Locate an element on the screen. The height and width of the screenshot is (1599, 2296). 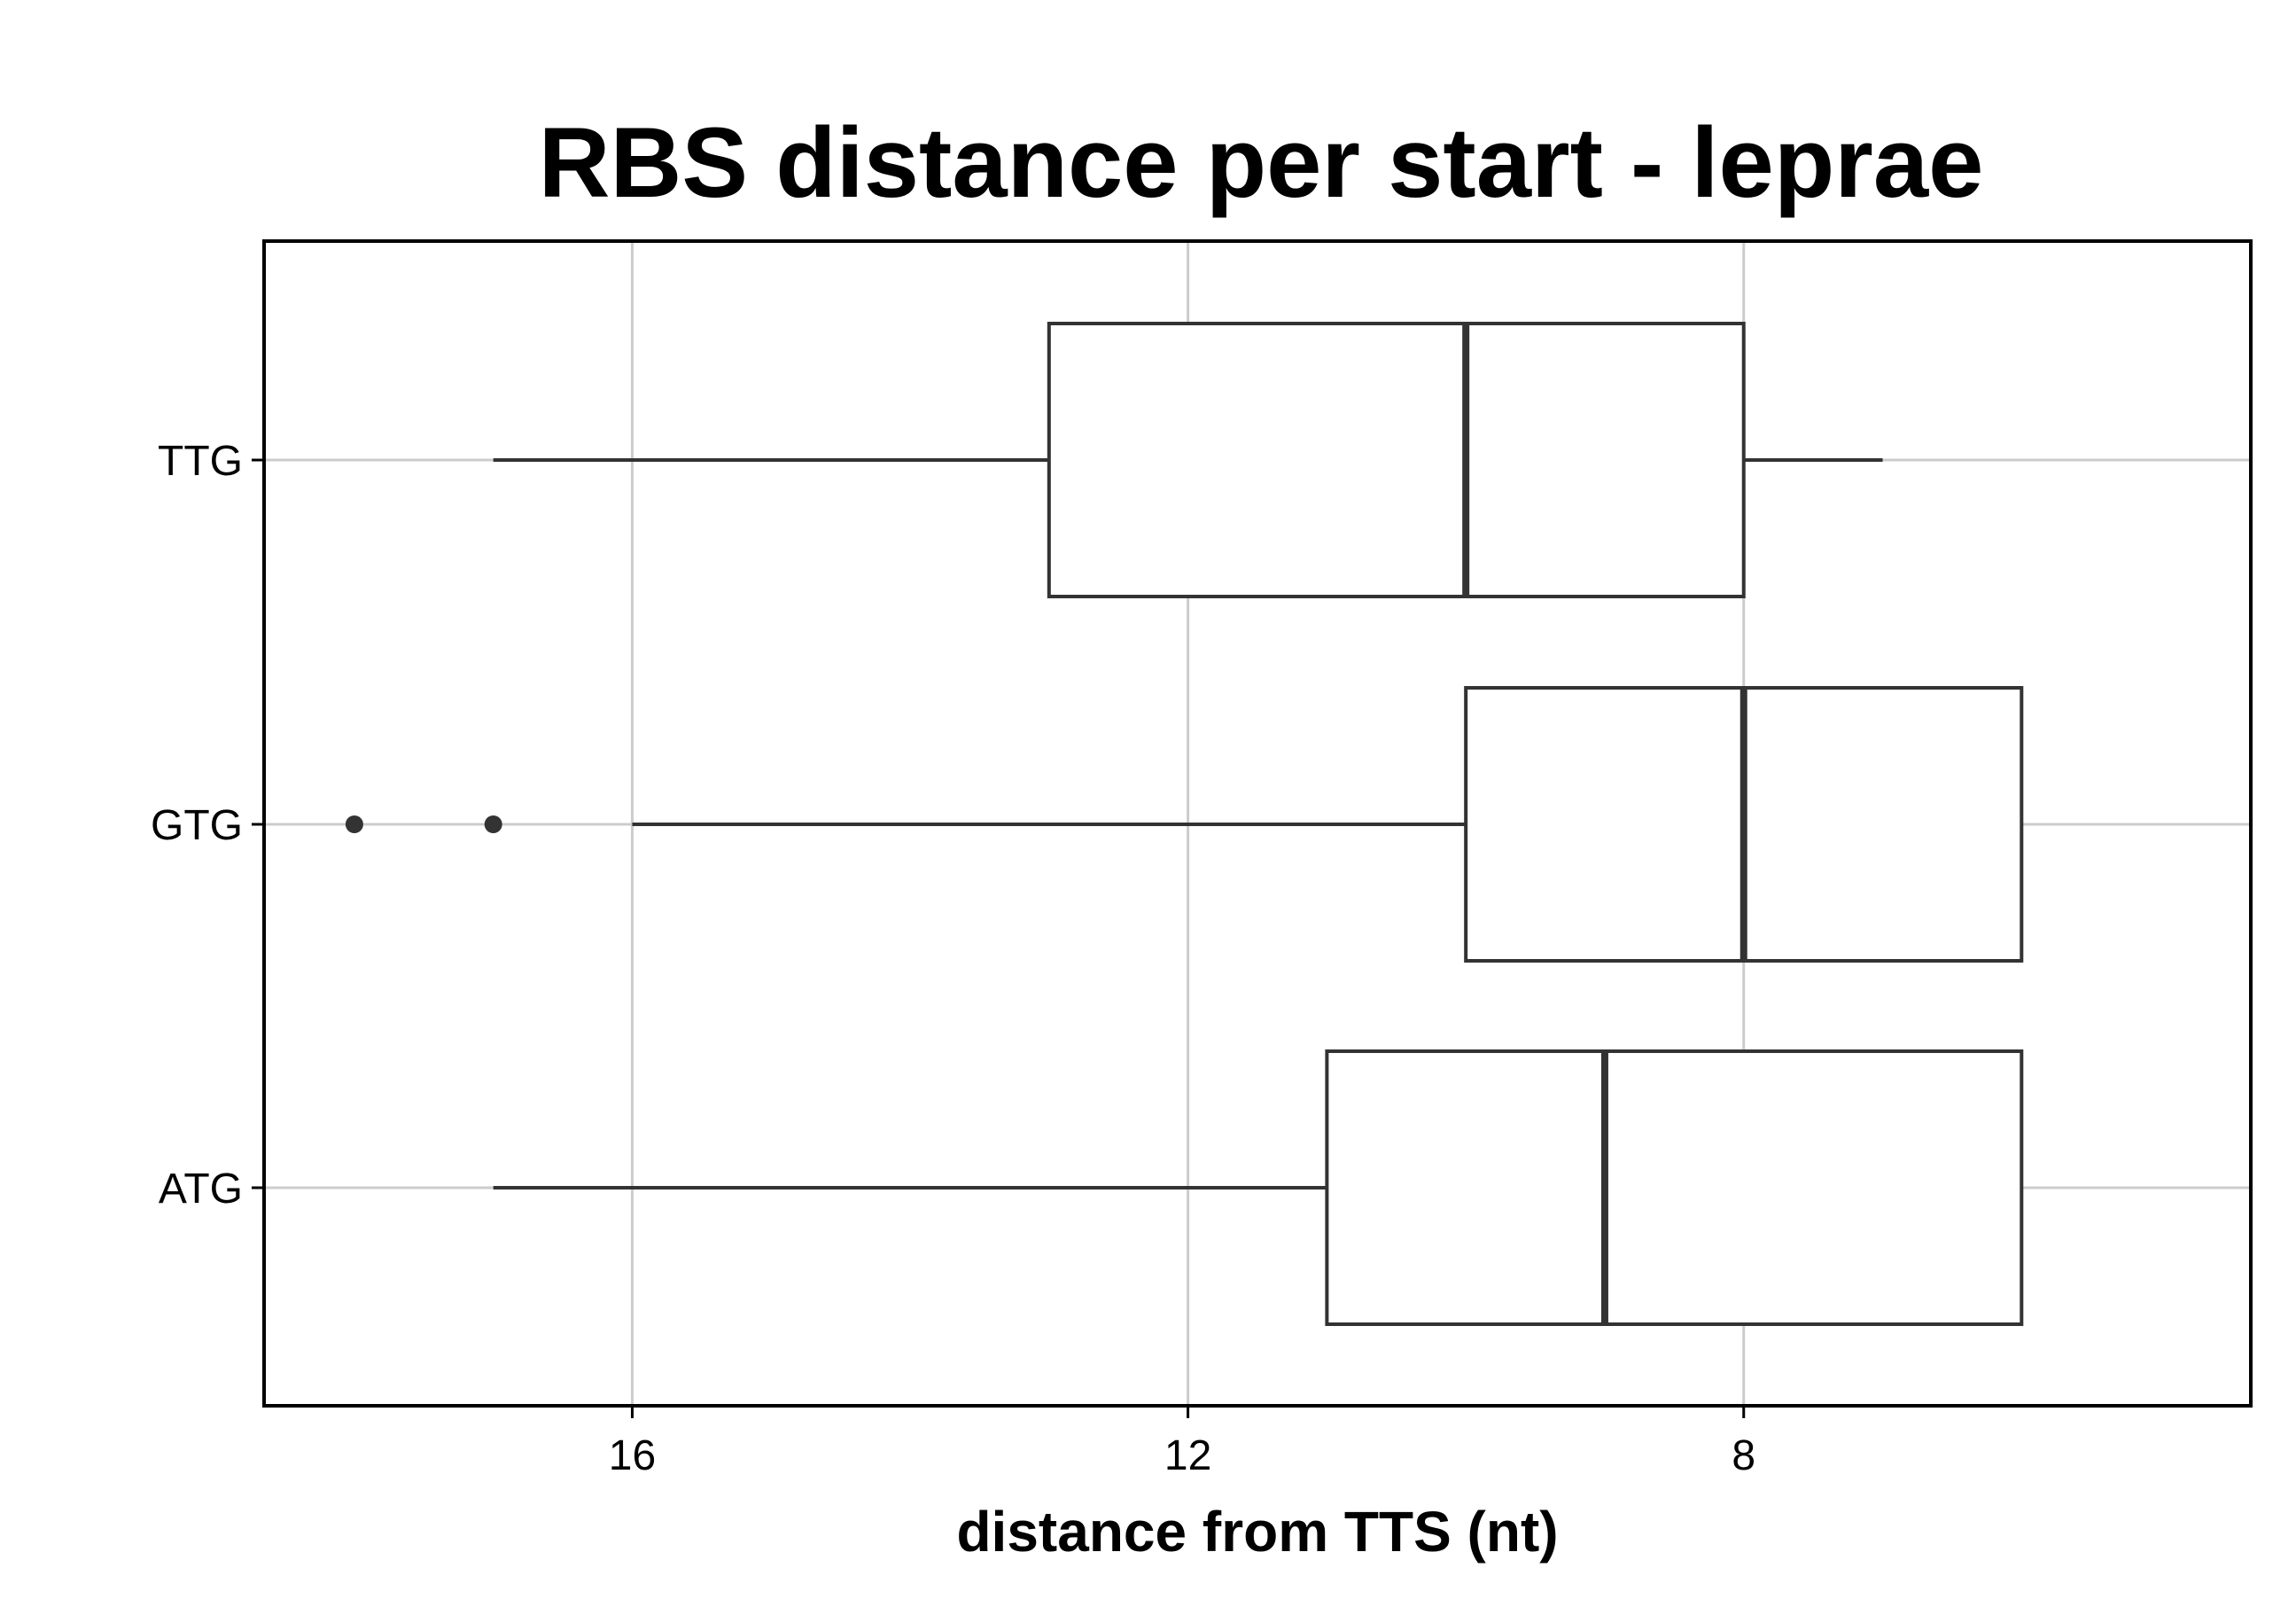
box-ttg is located at coordinates (1396, 460).